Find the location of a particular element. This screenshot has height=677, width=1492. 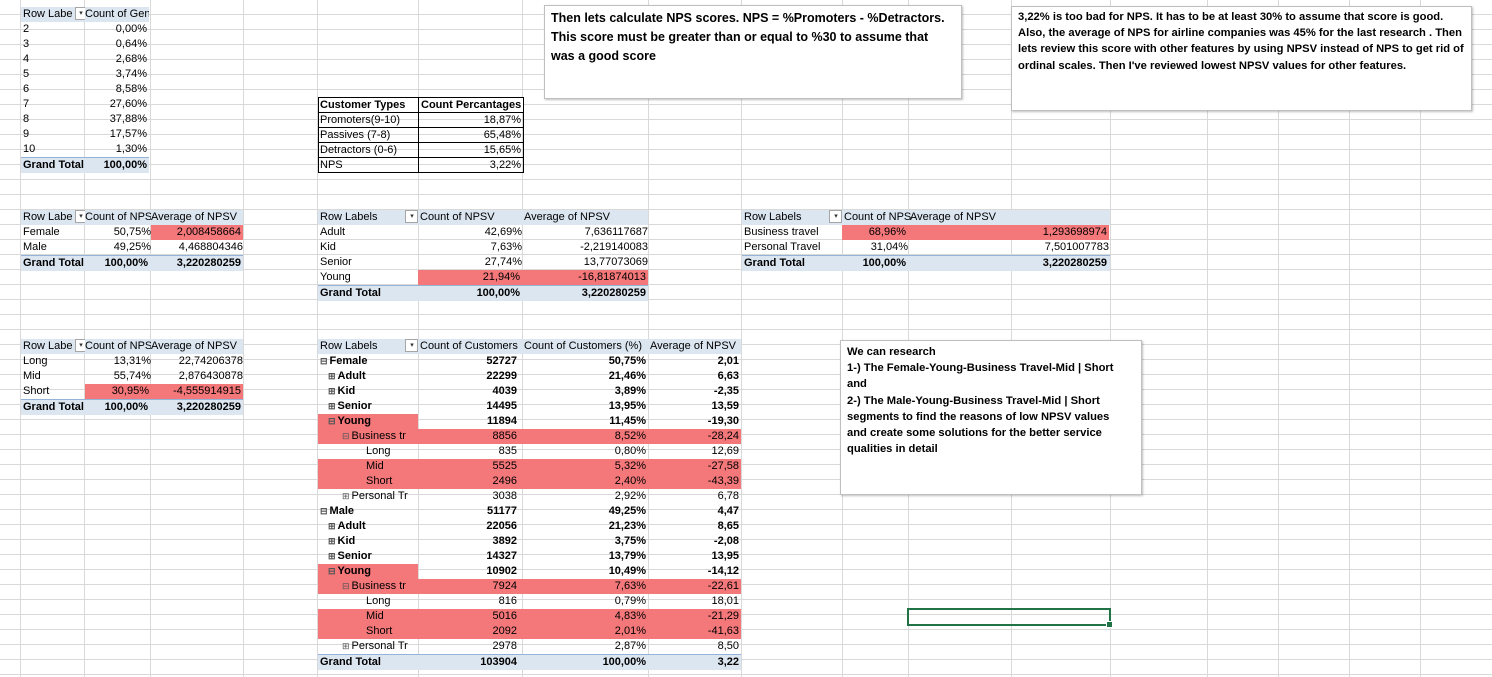

table-row: ⊟ Male 51177 49,25% 4,47 is located at coordinates (529, 511).